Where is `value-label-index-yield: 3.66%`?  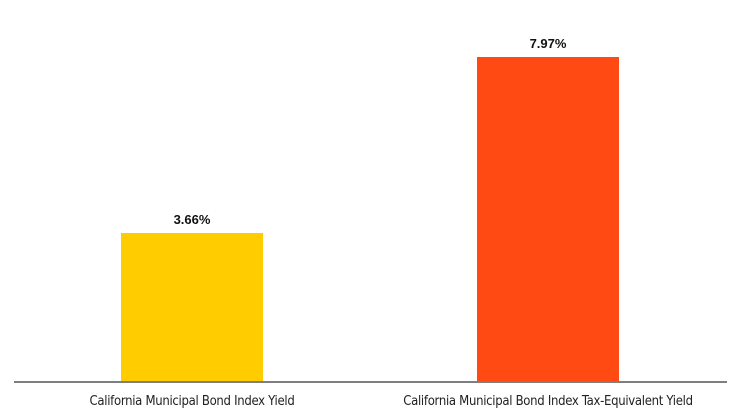 value-label-index-yield: 3.66% is located at coordinates (192, 219).